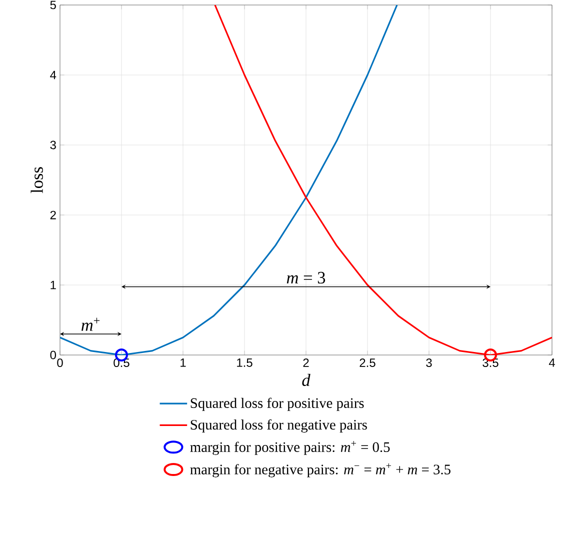 This screenshot has height=552, width=588. I want to click on x-tick-label: 1.5, so click(244, 362).